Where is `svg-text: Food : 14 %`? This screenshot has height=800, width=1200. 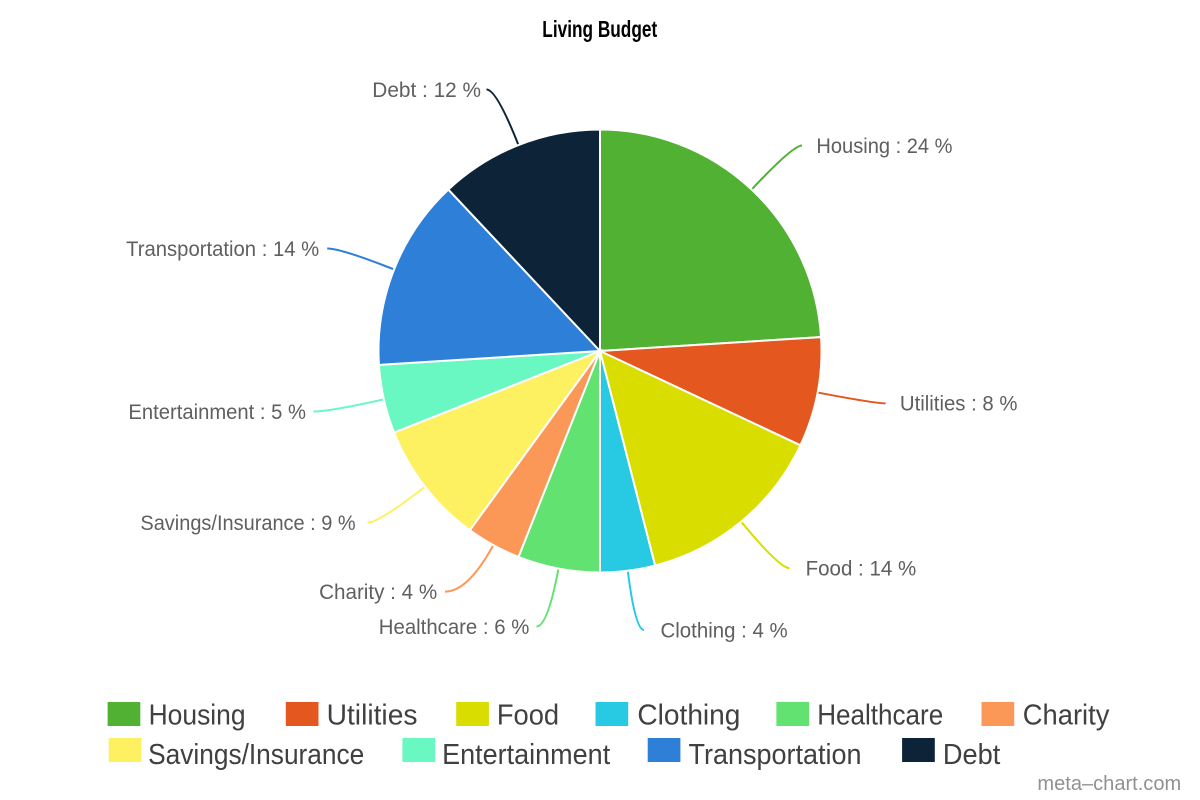 svg-text: Food : 14 % is located at coordinates (861, 568).